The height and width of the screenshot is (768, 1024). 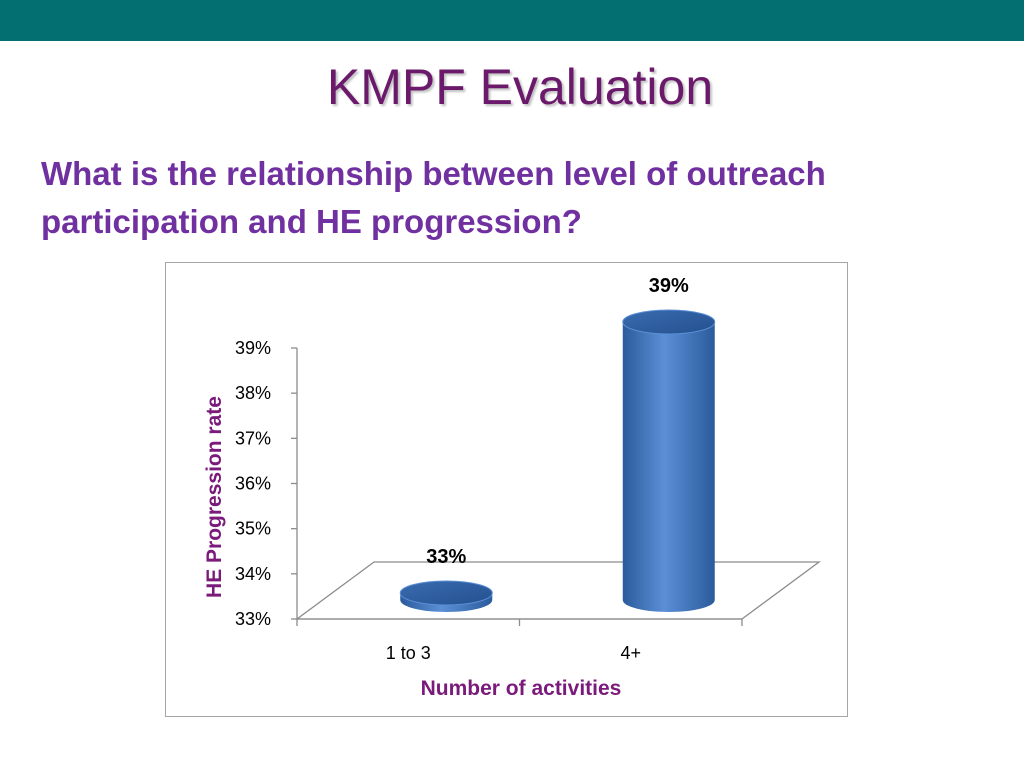 What do you see at coordinates (668, 467) in the screenshot?
I see `bar-body` at bounding box center [668, 467].